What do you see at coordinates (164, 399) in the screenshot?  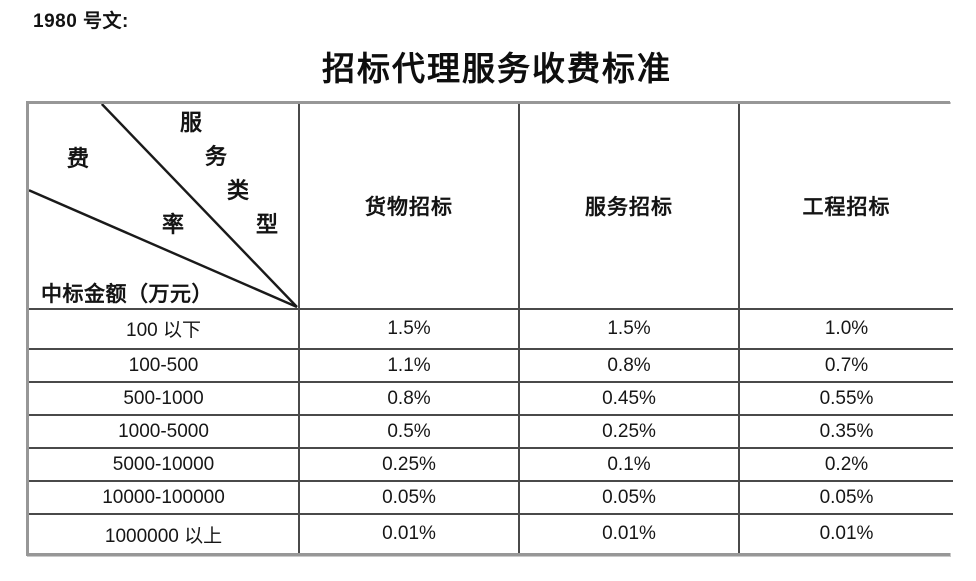 I see `row-label: 500-1000` at bounding box center [164, 399].